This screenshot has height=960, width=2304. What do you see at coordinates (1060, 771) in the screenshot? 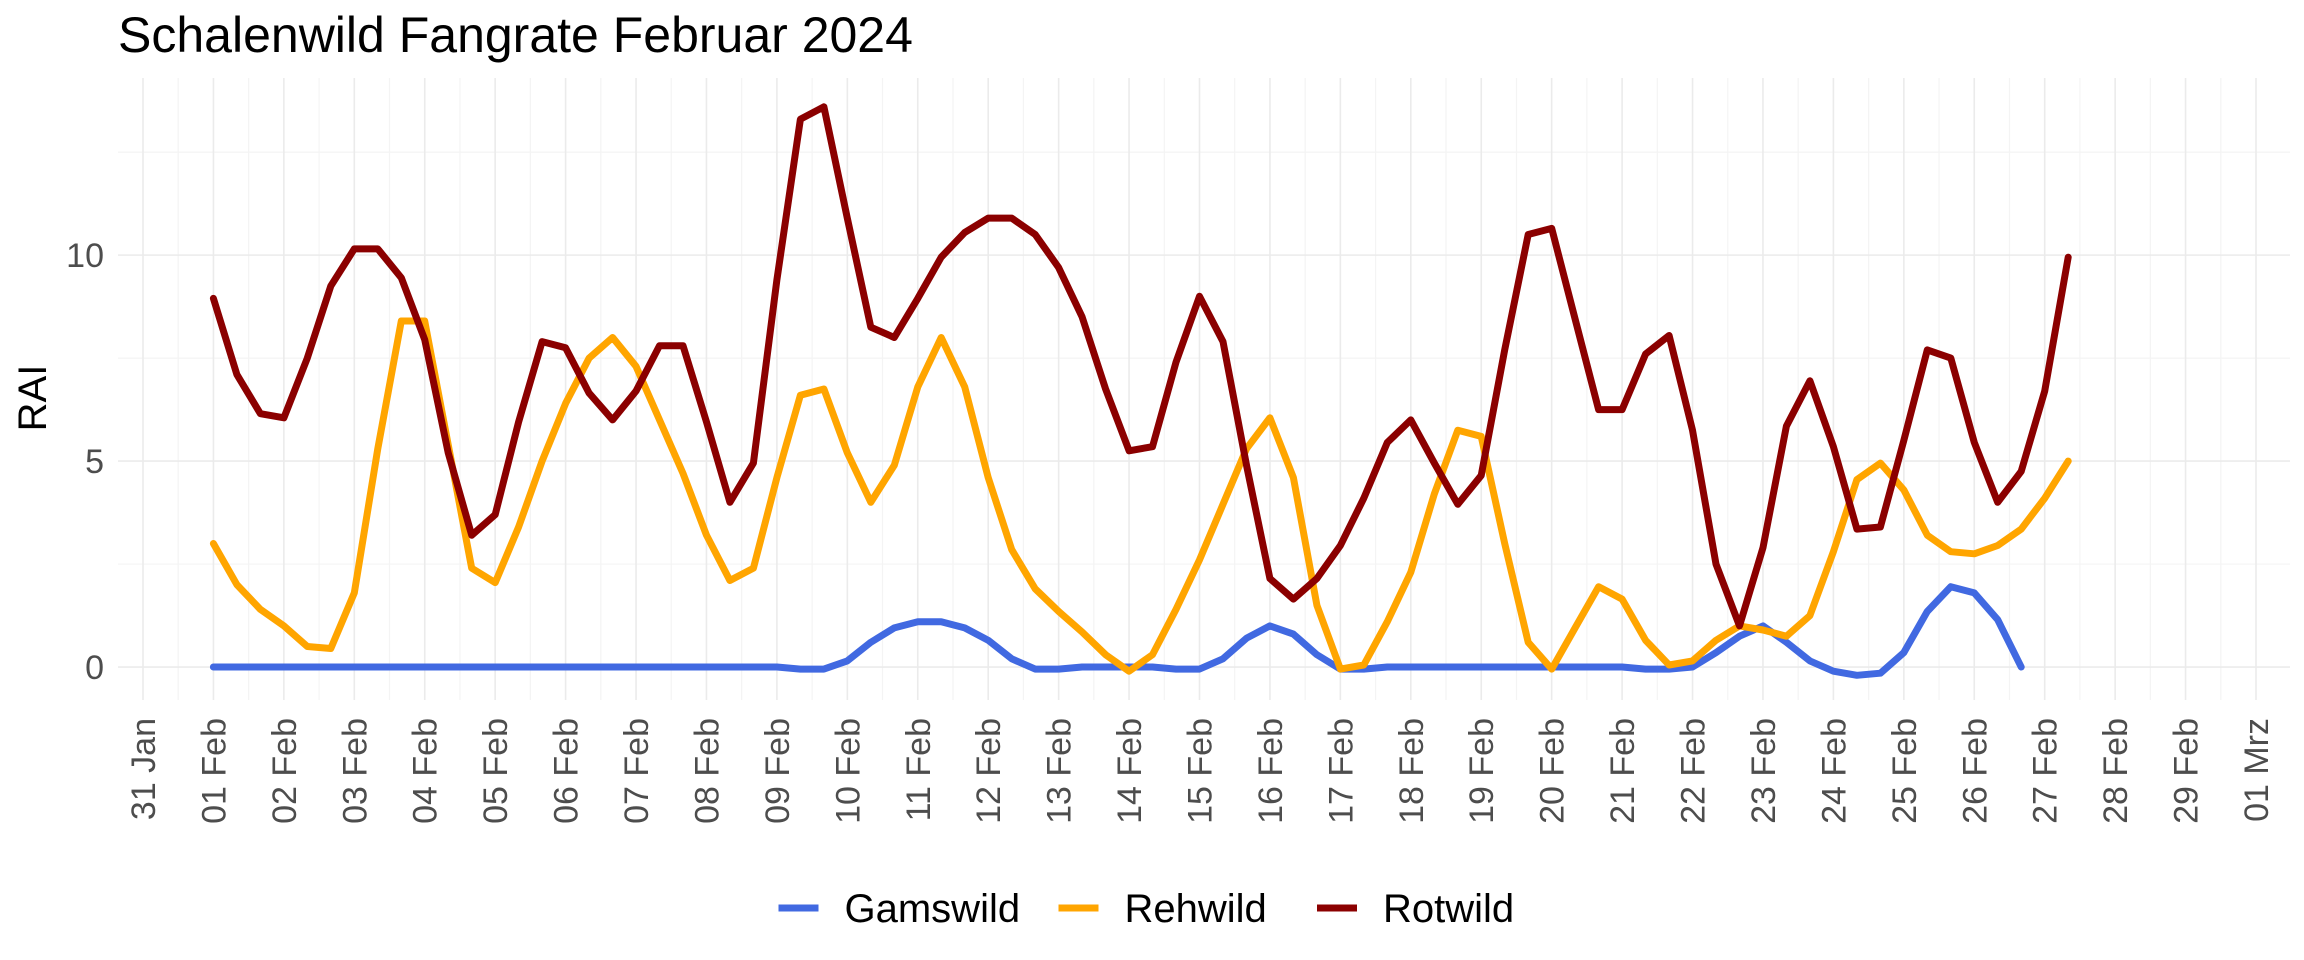
I see `x-tick-label: 13 Feb` at bounding box center [1060, 771].